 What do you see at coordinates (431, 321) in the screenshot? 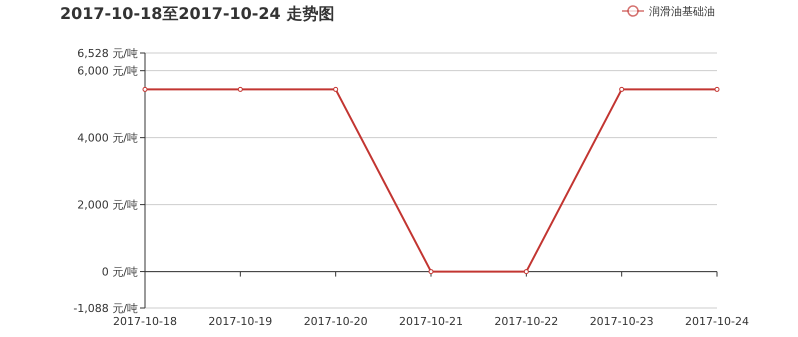
I see `x-tick-label: 2017-10-21` at bounding box center [431, 321].